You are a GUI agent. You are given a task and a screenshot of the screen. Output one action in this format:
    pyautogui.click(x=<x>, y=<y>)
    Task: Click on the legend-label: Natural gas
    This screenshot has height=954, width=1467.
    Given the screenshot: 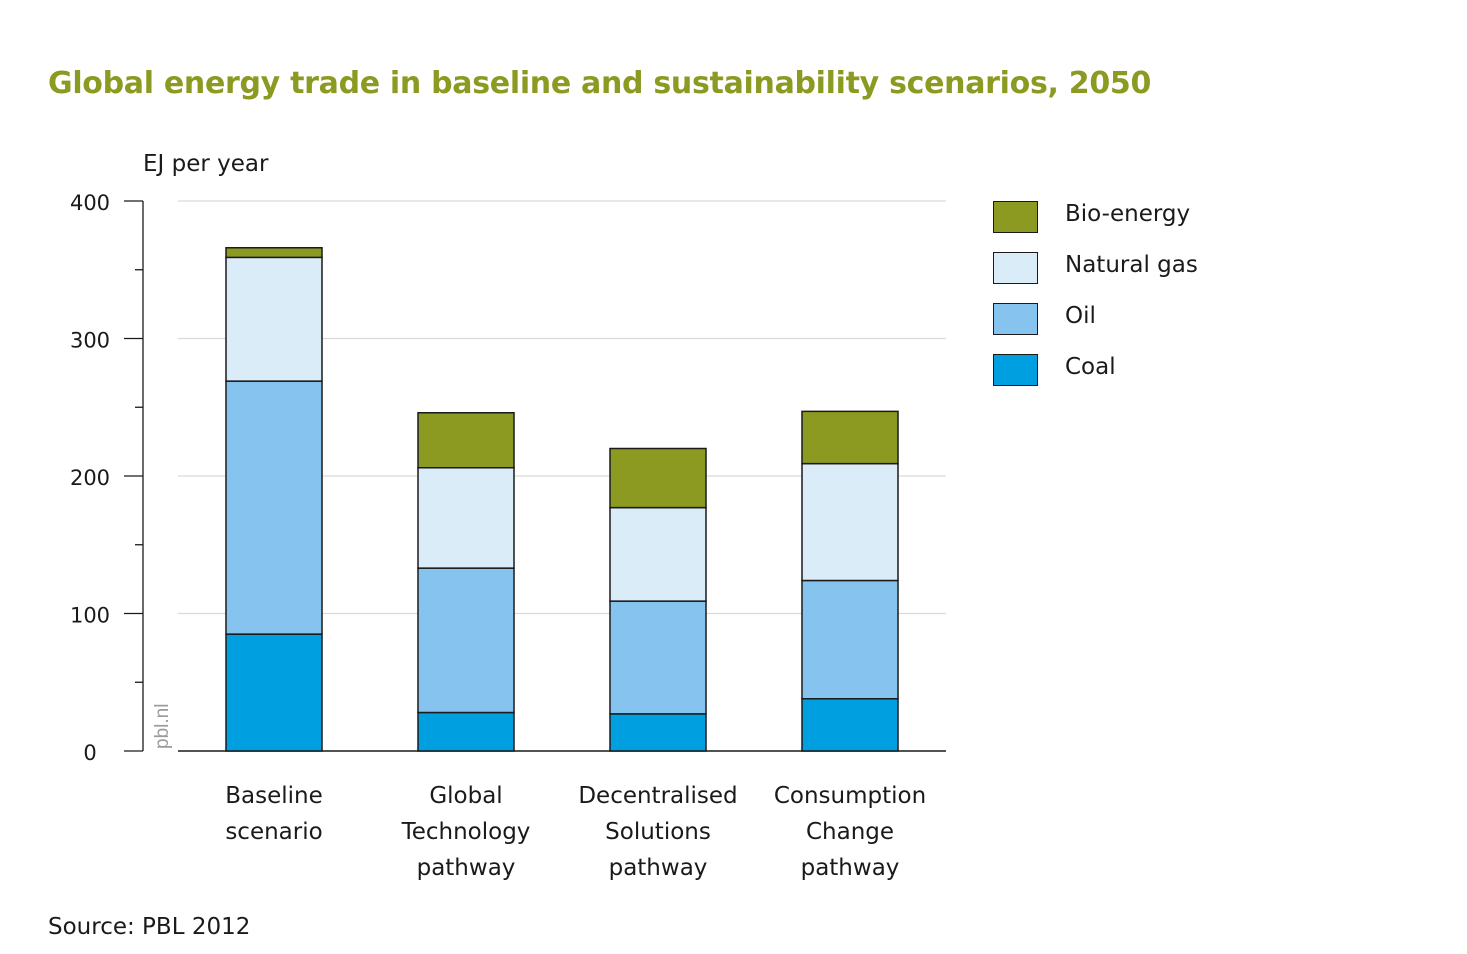 What is the action you would take?
    pyautogui.click(x=1131, y=265)
    